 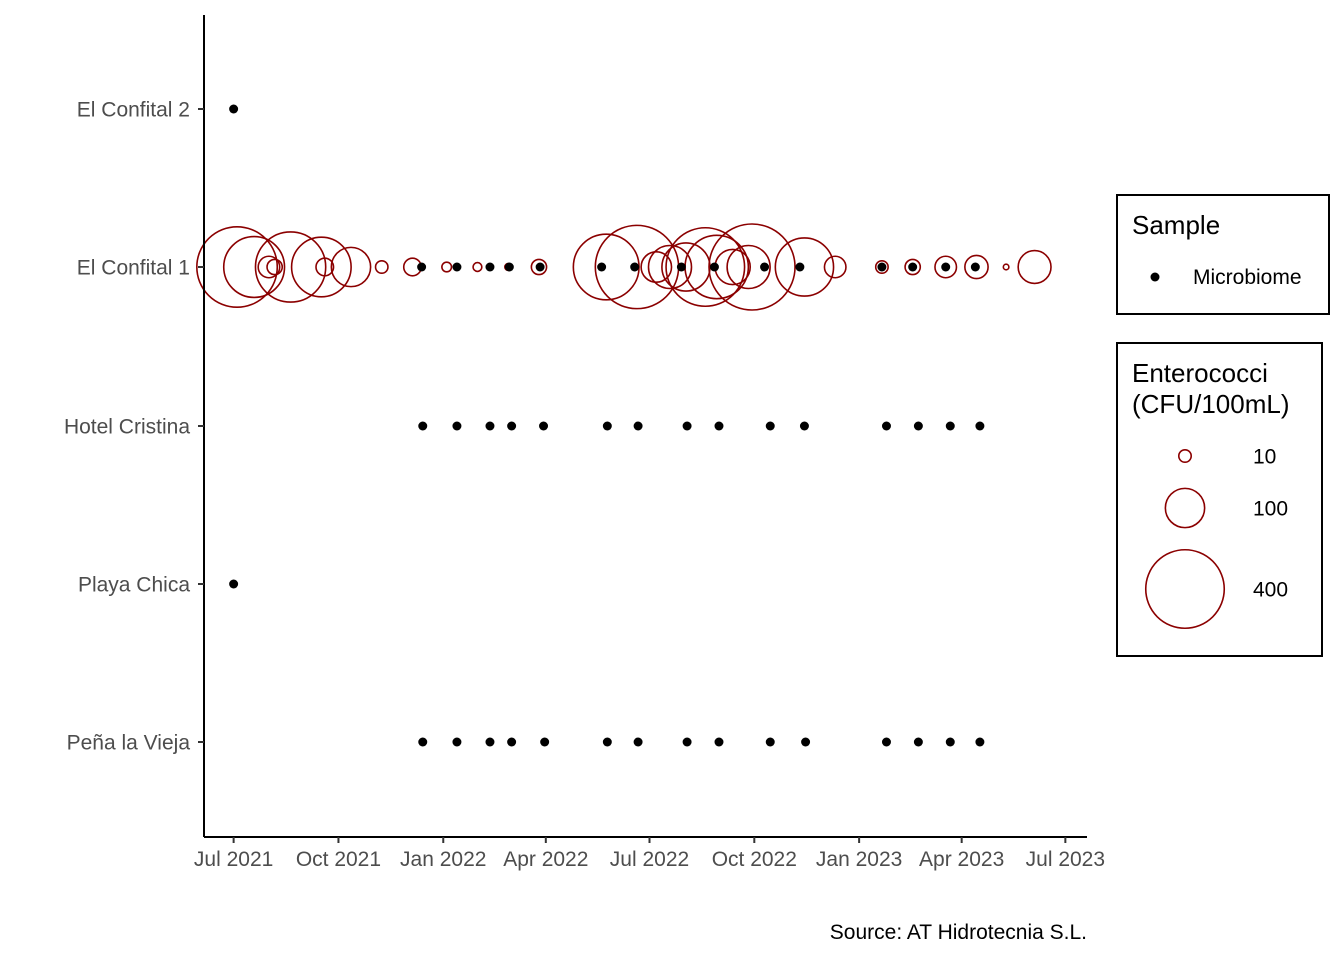 I want to click on y-tick-label: El Confital 1, so click(x=133, y=268).